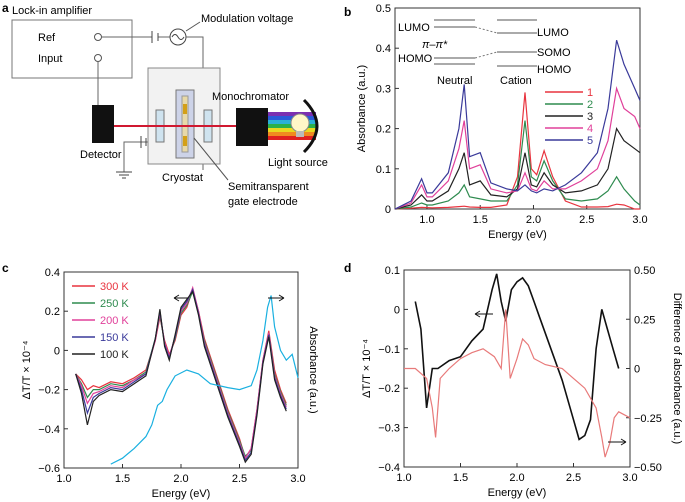 The image size is (685, 502). Describe the element at coordinates (49, 391) in the screenshot. I see `y-tick-label-c: −0.2` at that location.